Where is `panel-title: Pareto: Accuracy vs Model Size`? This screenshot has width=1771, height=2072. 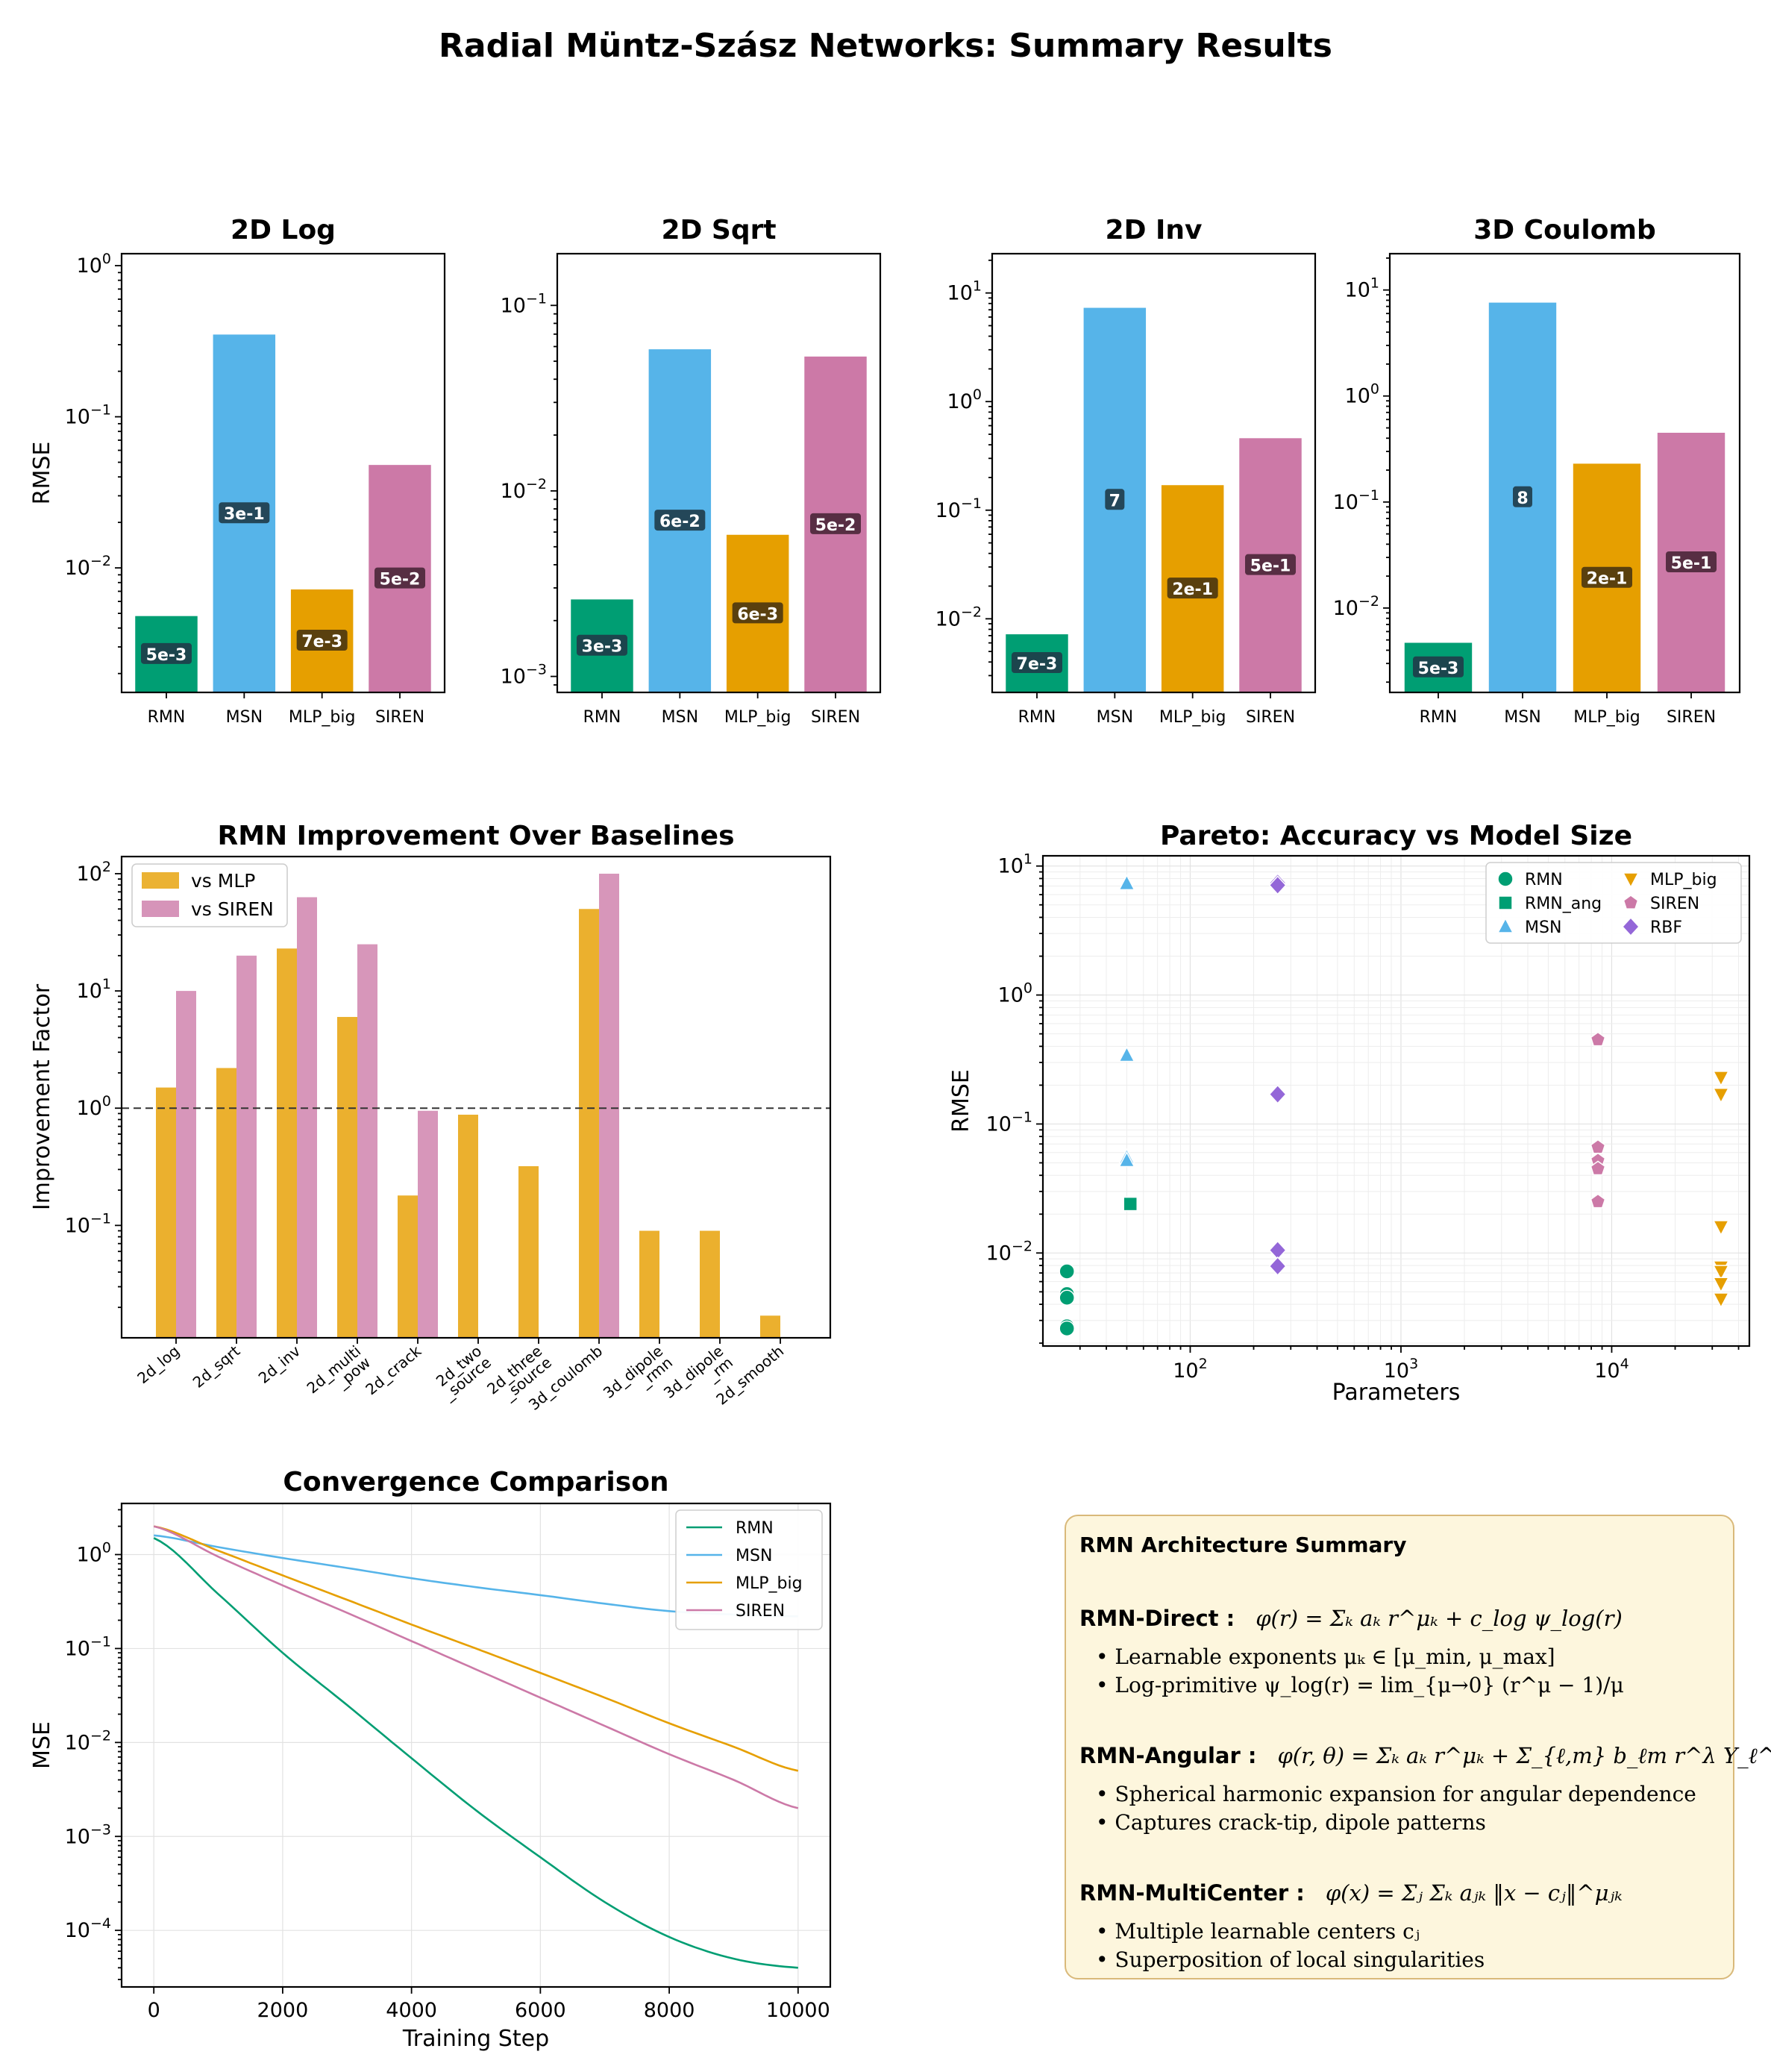 panel-title: Pareto: Accuracy vs Model Size is located at coordinates (1396, 836).